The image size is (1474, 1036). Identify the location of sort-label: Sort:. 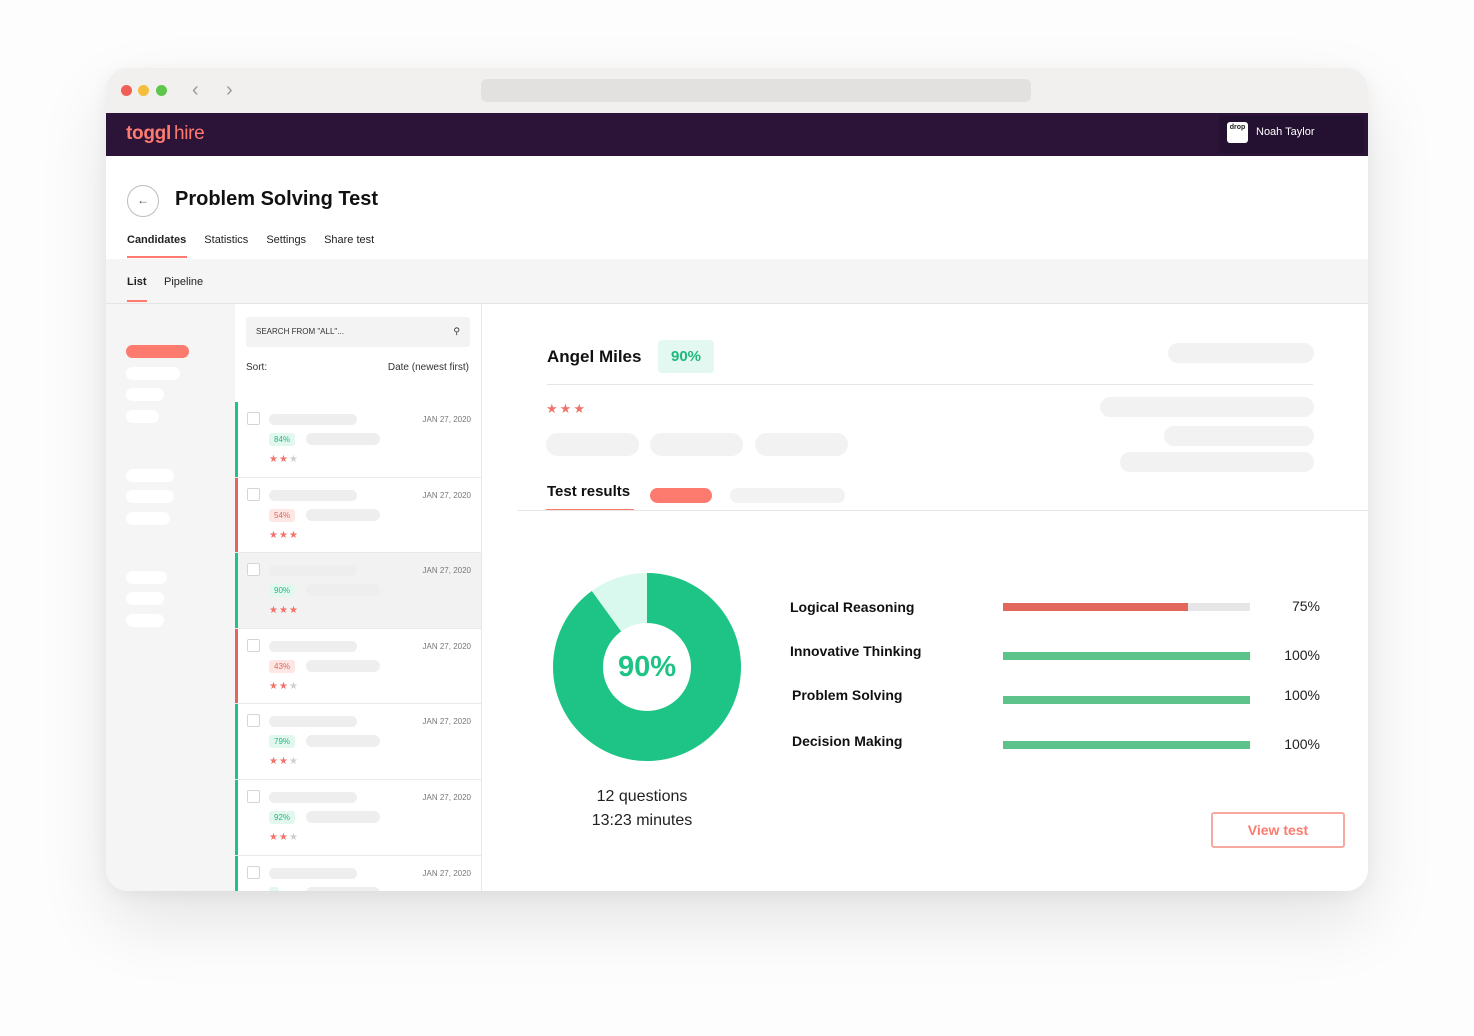
(257, 367).